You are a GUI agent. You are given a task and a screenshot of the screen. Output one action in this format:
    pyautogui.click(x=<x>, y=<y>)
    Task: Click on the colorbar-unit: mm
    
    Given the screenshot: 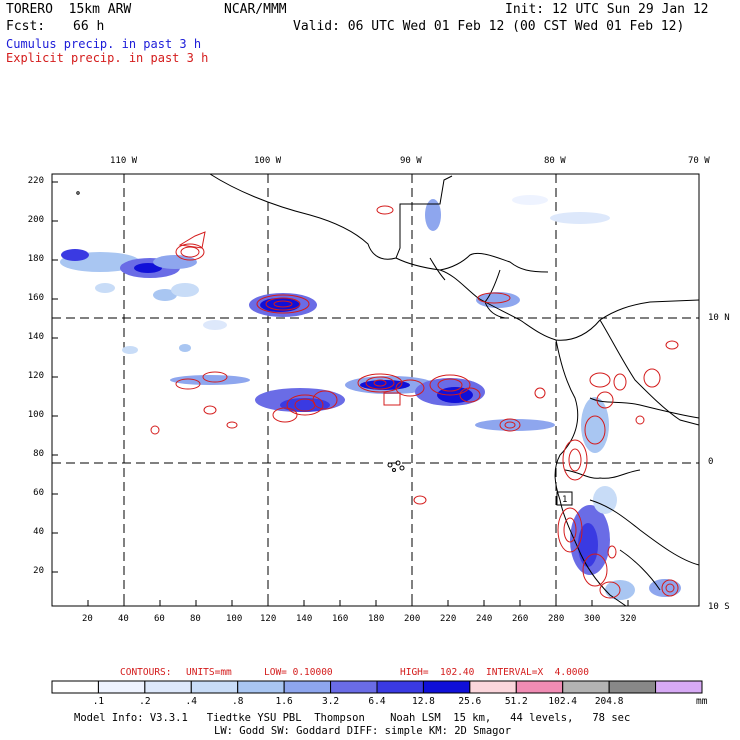 What is the action you would take?
    pyautogui.click(x=702, y=701)
    